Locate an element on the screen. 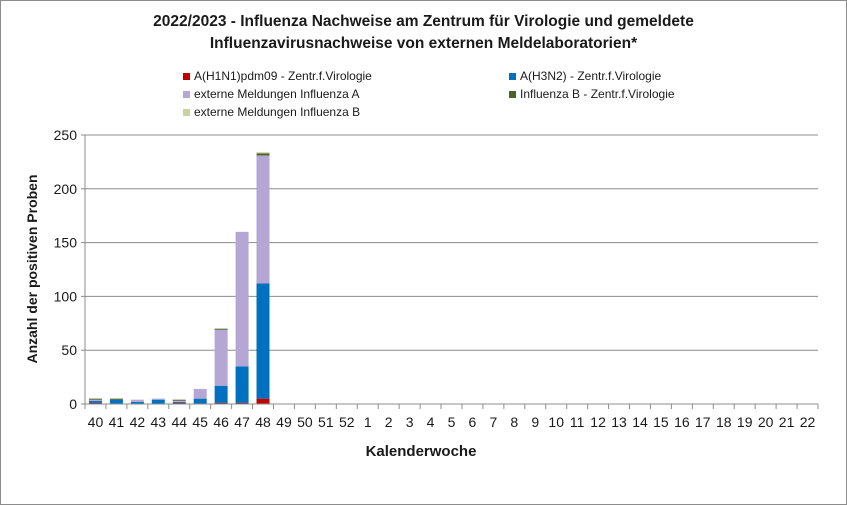  legend-label-ext-b: externe Meldungen Influenza B is located at coordinates (277, 112).